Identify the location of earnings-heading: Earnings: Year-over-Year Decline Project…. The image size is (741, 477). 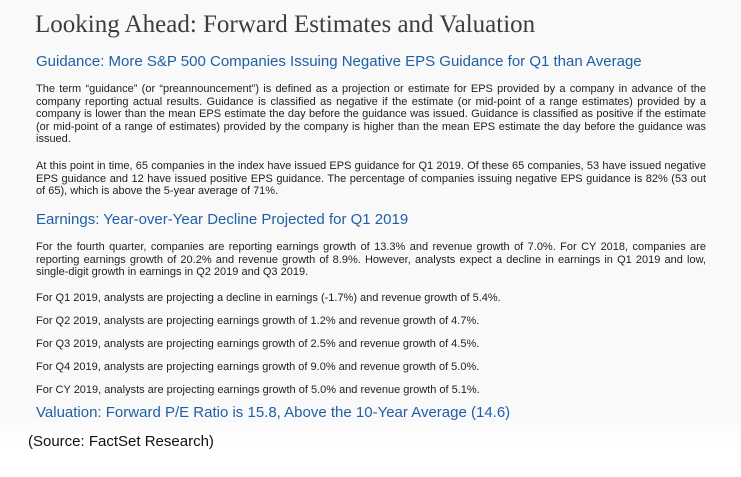
(222, 219).